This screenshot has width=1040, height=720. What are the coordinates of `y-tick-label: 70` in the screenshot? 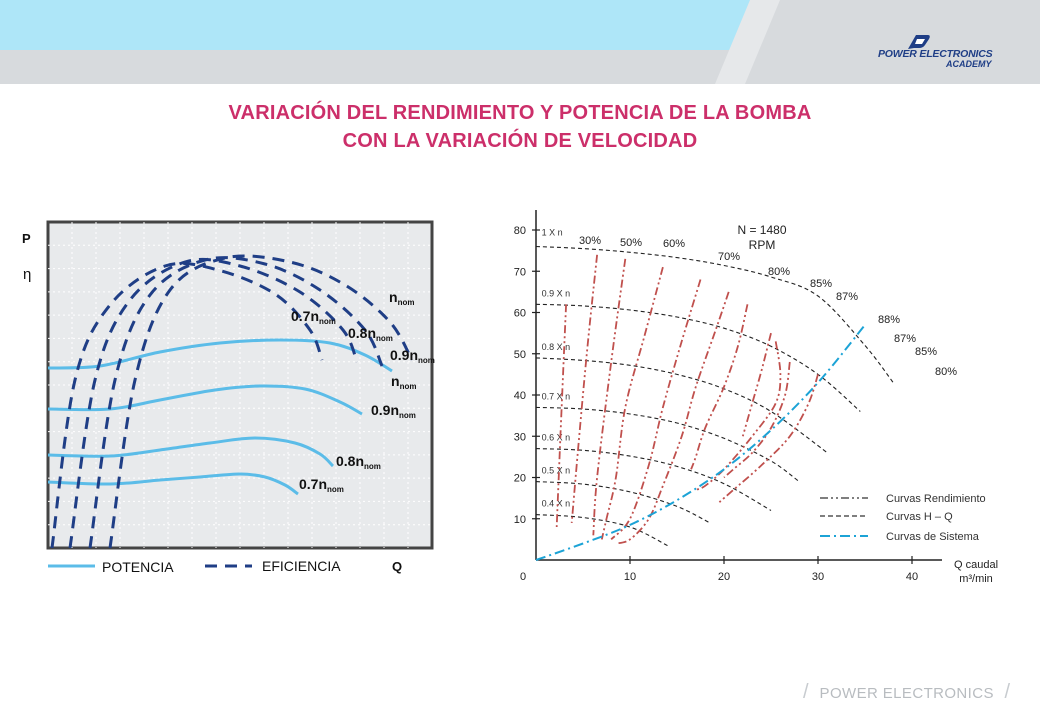 It's located at (520, 272).